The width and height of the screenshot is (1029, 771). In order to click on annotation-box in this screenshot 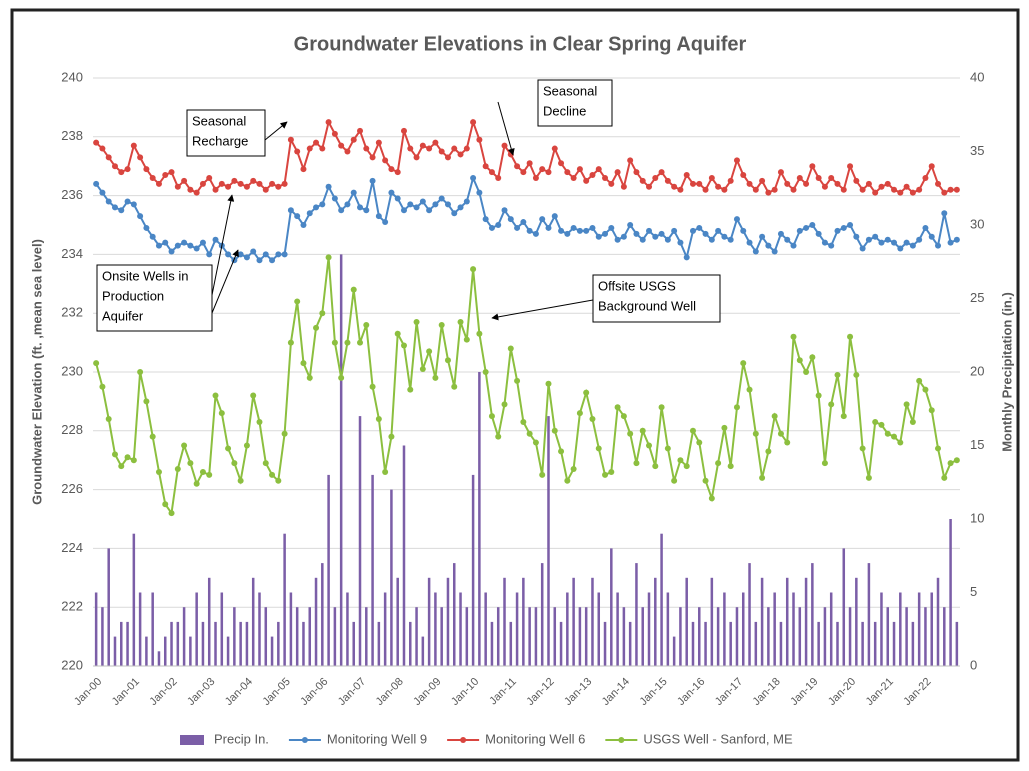, I will do `click(656, 298)`.